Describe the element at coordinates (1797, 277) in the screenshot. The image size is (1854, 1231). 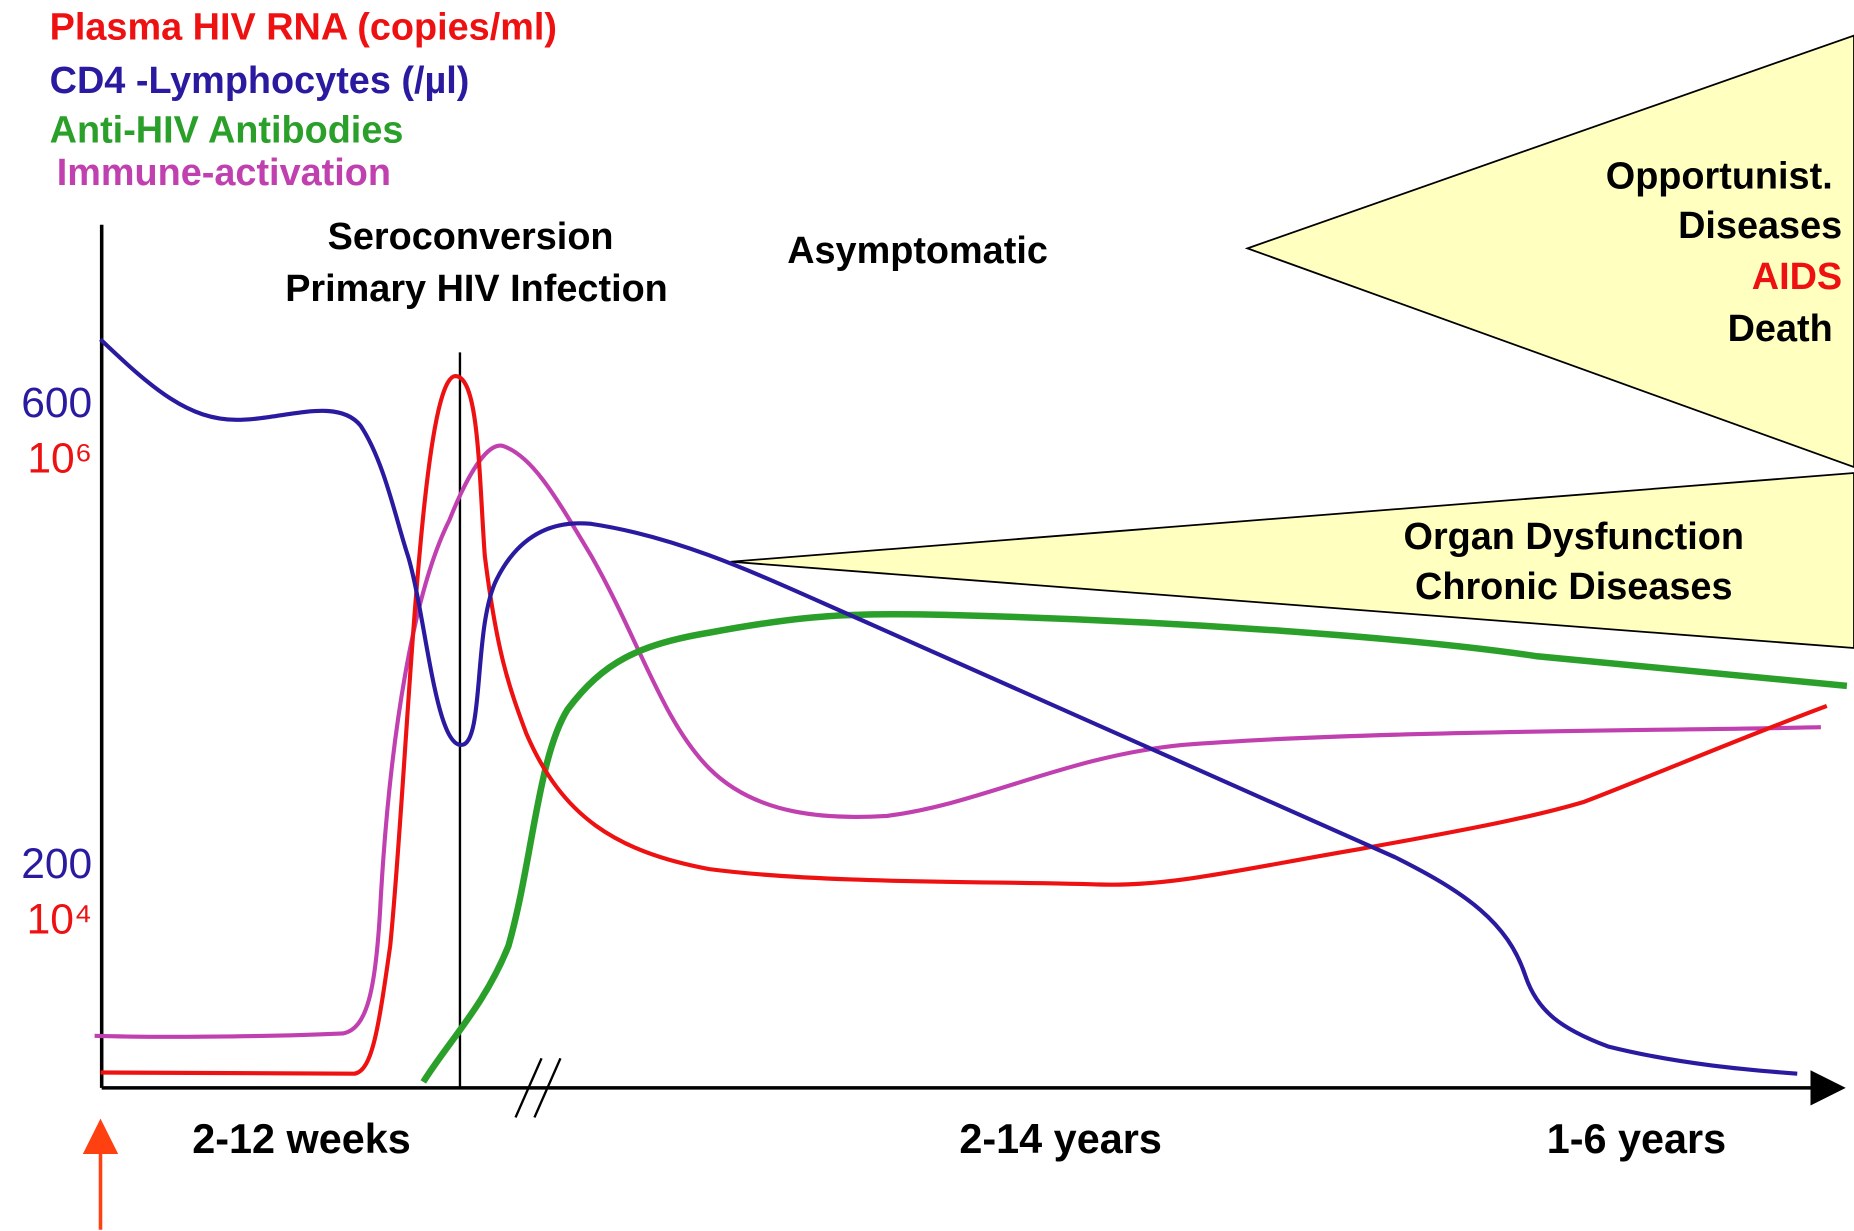
I see `outcome-label: AIDS` at that location.